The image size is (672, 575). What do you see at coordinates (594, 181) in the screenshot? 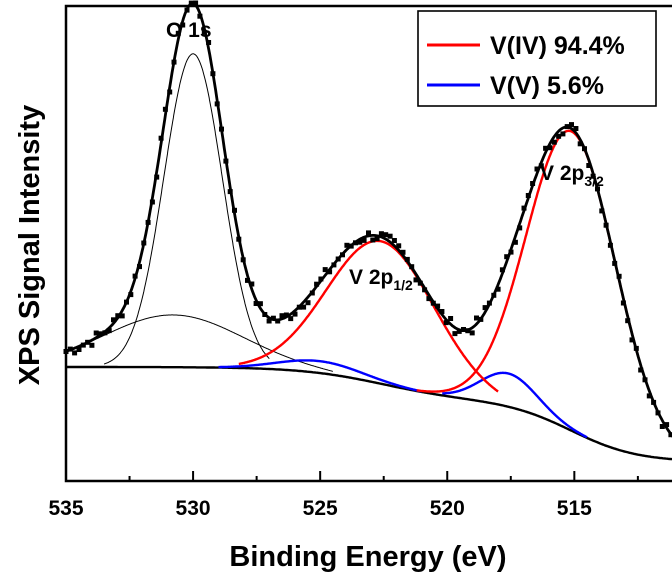
I see `annotation-v2p32-sub: 3/2` at bounding box center [594, 181].